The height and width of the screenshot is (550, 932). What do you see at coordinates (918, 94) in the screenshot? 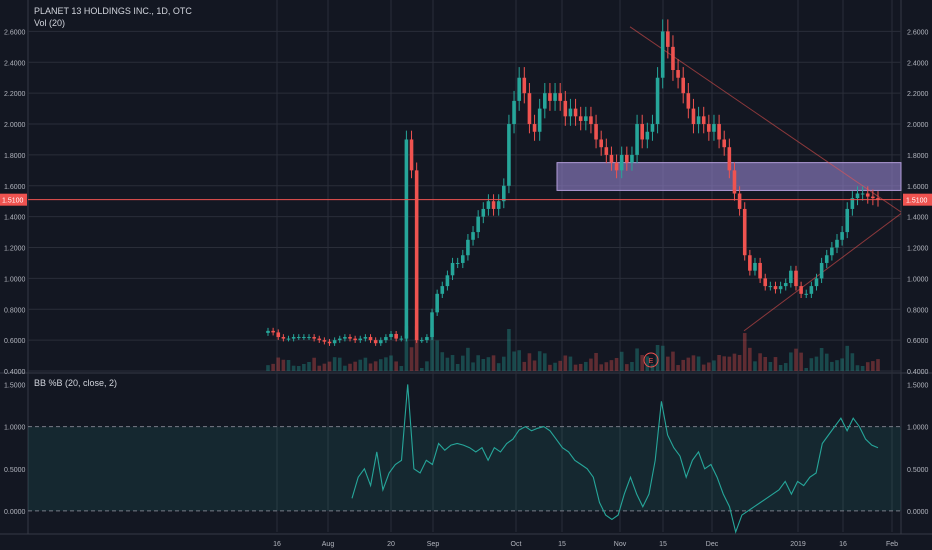
I see `price-tick-right: 2.2000` at bounding box center [918, 94].